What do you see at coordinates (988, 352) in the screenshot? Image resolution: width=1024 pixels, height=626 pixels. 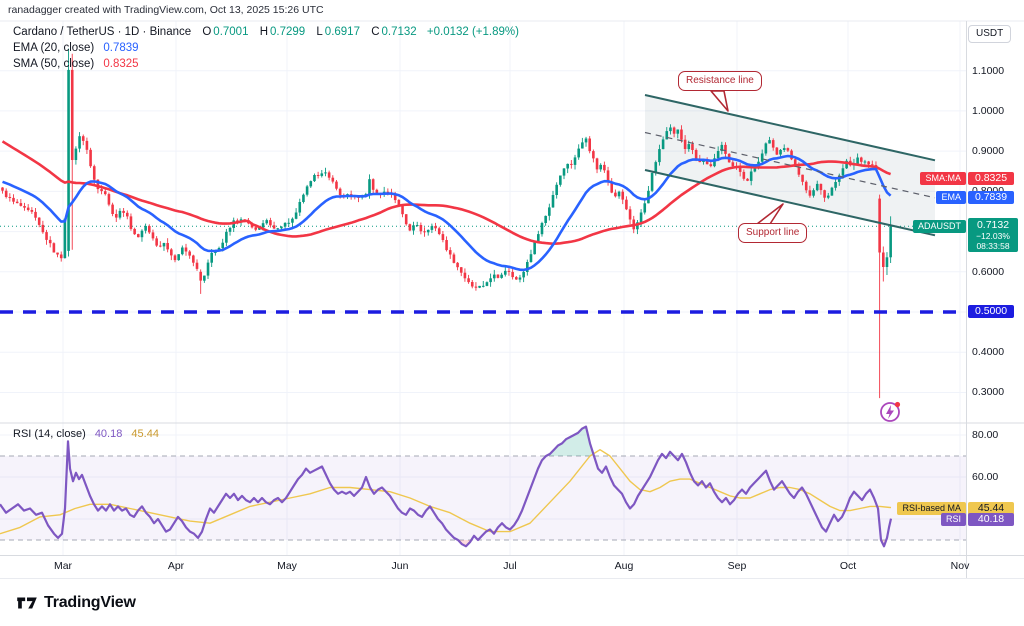 I see `price-tick-0.4000: 0.4000` at bounding box center [988, 352].